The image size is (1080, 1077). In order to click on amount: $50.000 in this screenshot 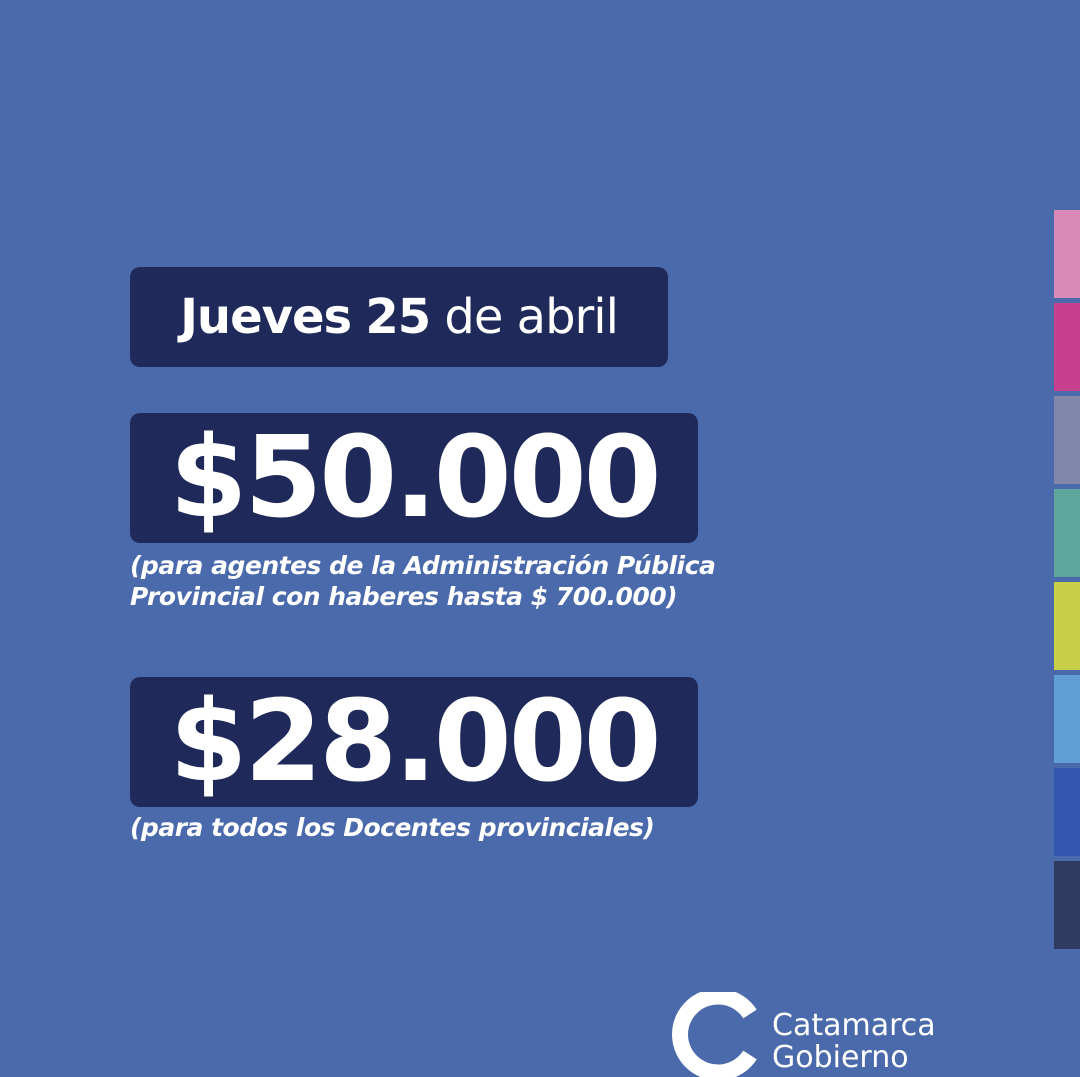, I will do `click(415, 478)`.